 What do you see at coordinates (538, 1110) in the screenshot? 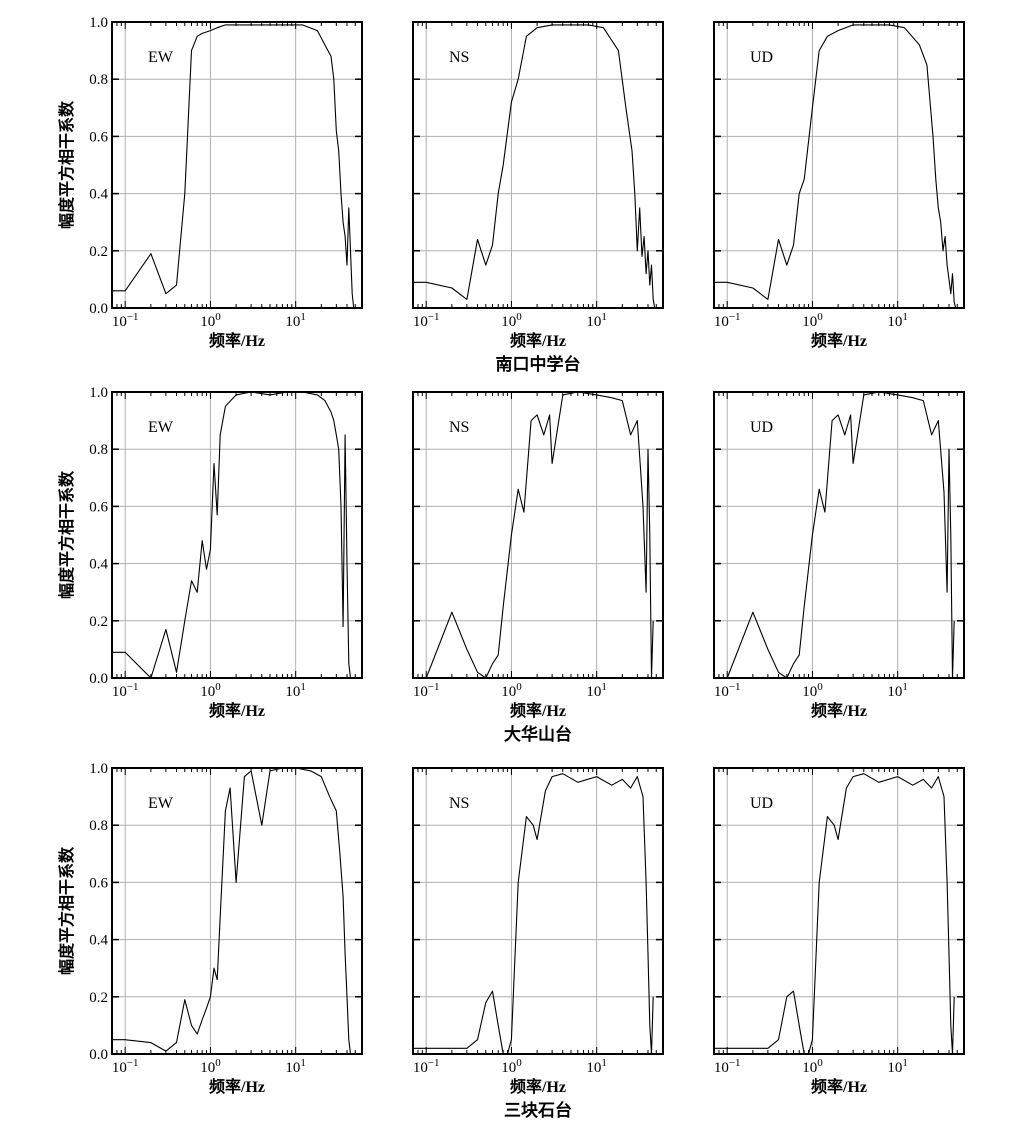
I see `station-title: 三块石台` at bounding box center [538, 1110].